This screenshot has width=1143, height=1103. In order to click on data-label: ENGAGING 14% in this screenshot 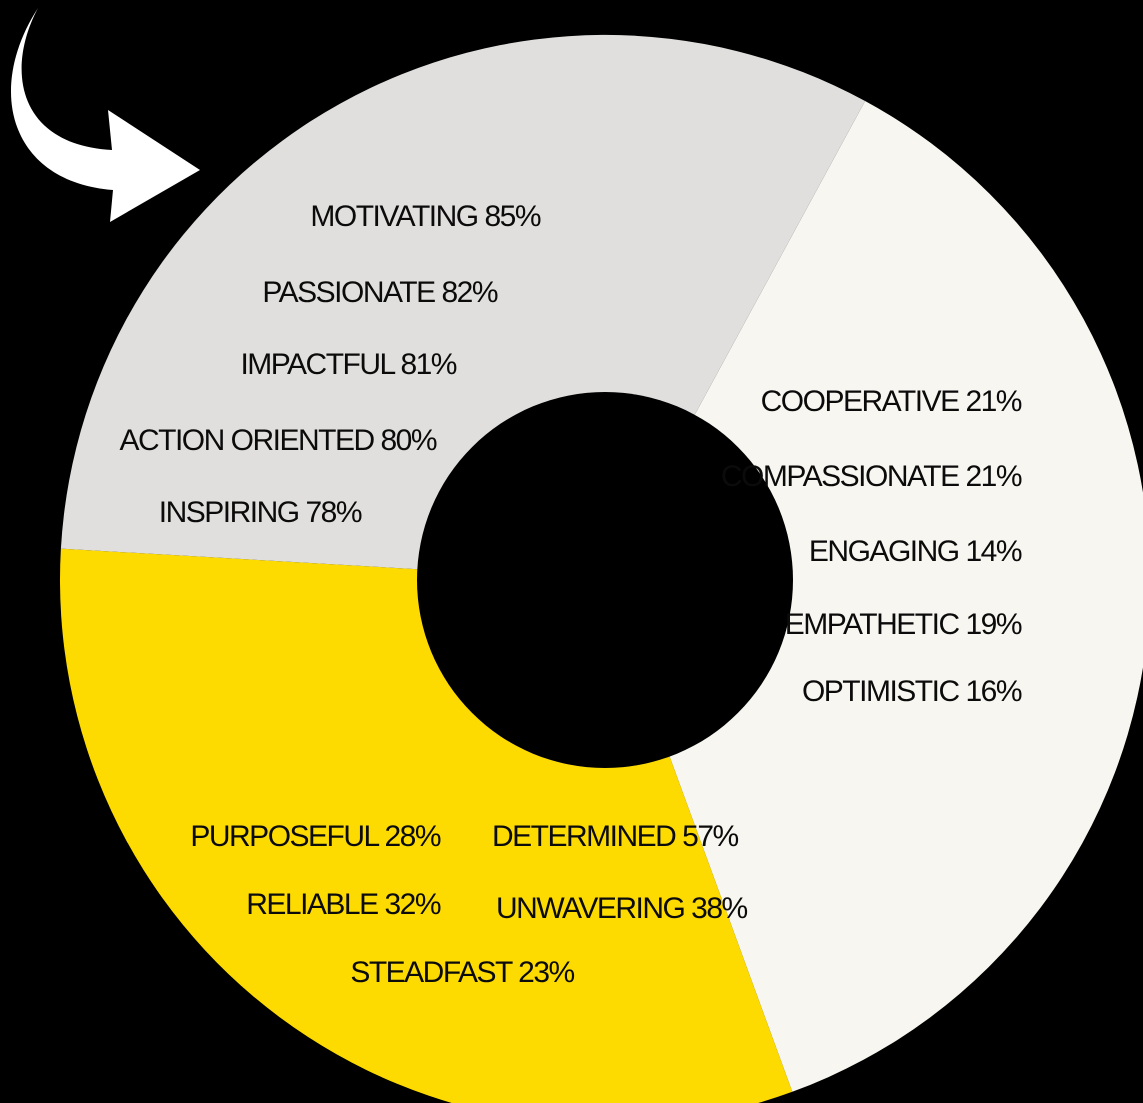, I will do `click(915, 551)`.